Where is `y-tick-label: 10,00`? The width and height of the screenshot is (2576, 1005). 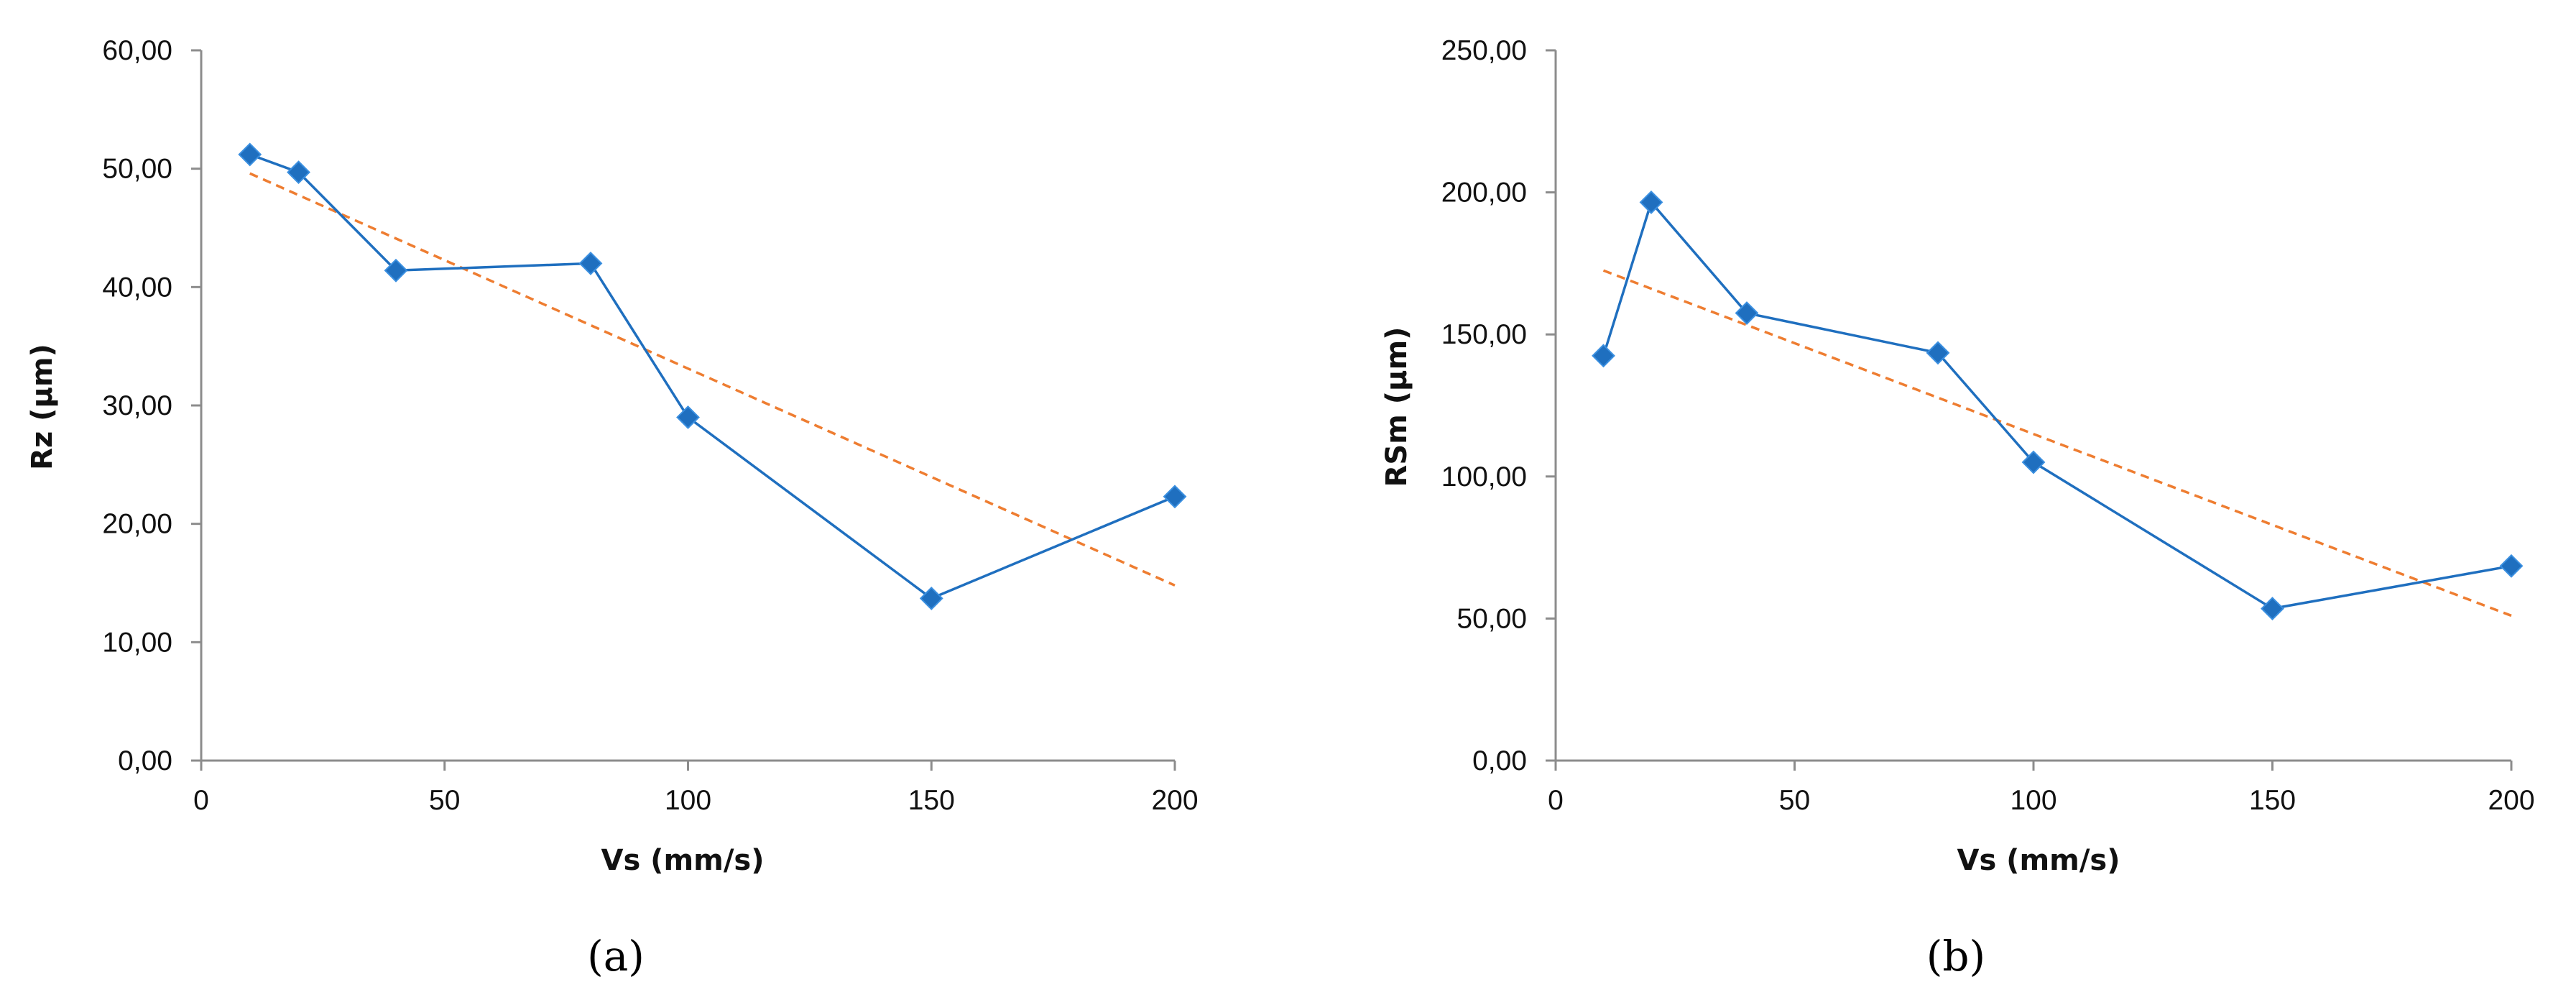 y-tick-label: 10,00 is located at coordinates (137, 642).